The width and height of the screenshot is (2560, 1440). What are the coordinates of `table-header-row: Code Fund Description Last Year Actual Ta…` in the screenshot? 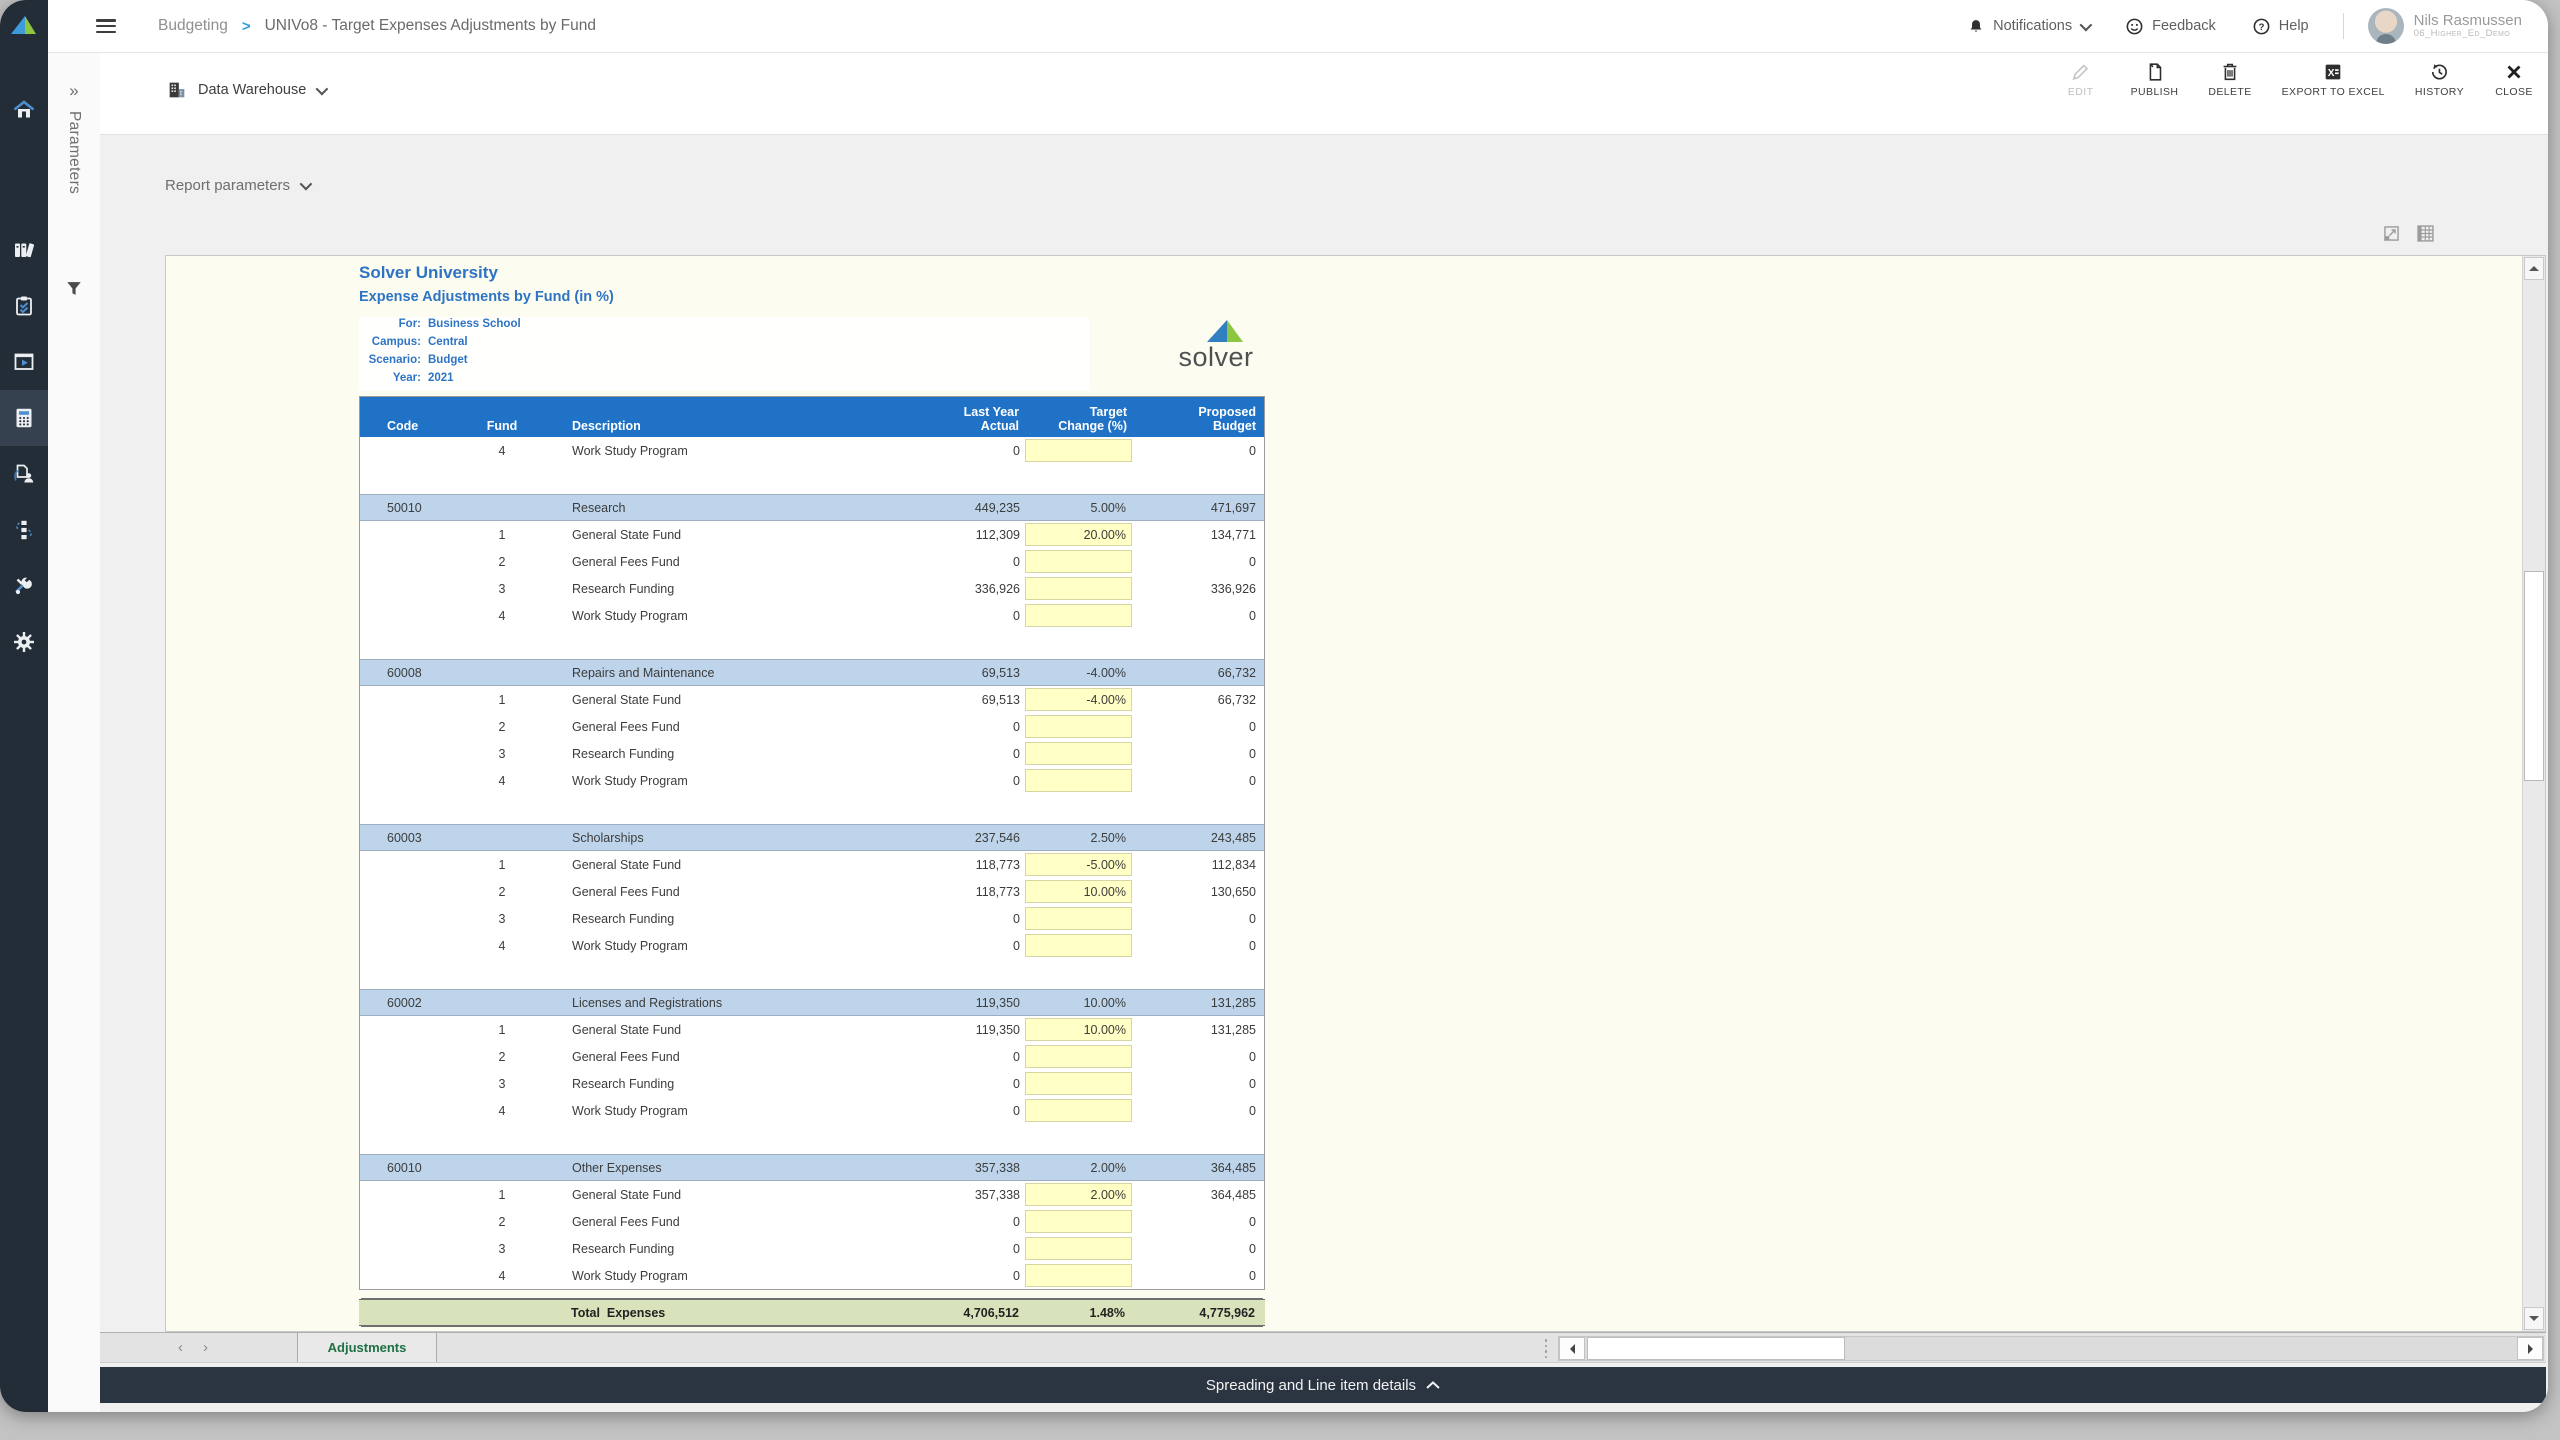 It's located at (812, 417).